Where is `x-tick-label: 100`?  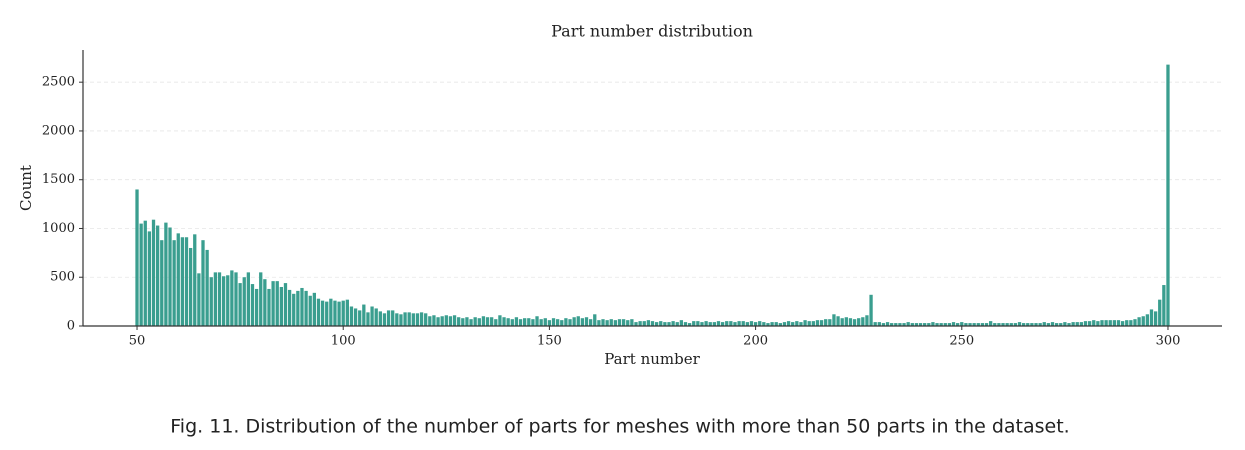 x-tick-label: 100 is located at coordinates (343, 341).